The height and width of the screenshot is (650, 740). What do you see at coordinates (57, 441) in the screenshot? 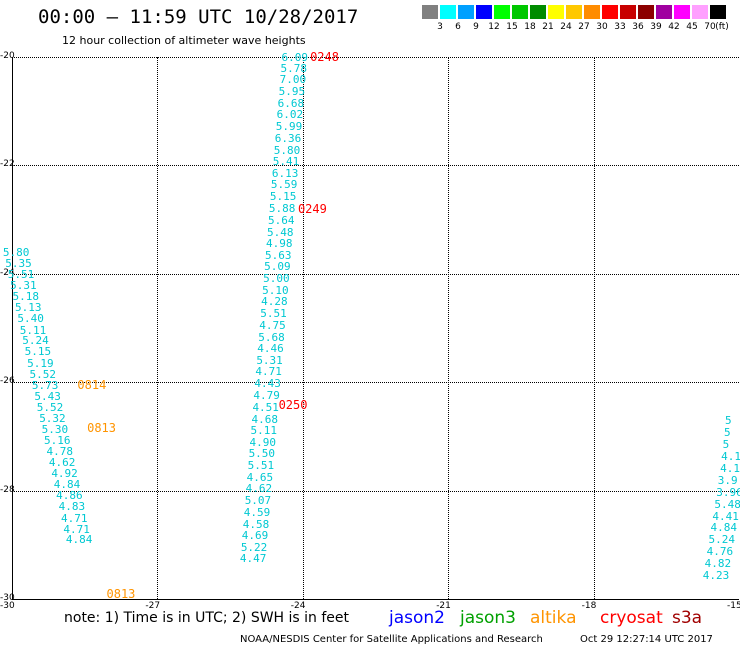
I see `wave-height-value: 5.16` at bounding box center [57, 441].